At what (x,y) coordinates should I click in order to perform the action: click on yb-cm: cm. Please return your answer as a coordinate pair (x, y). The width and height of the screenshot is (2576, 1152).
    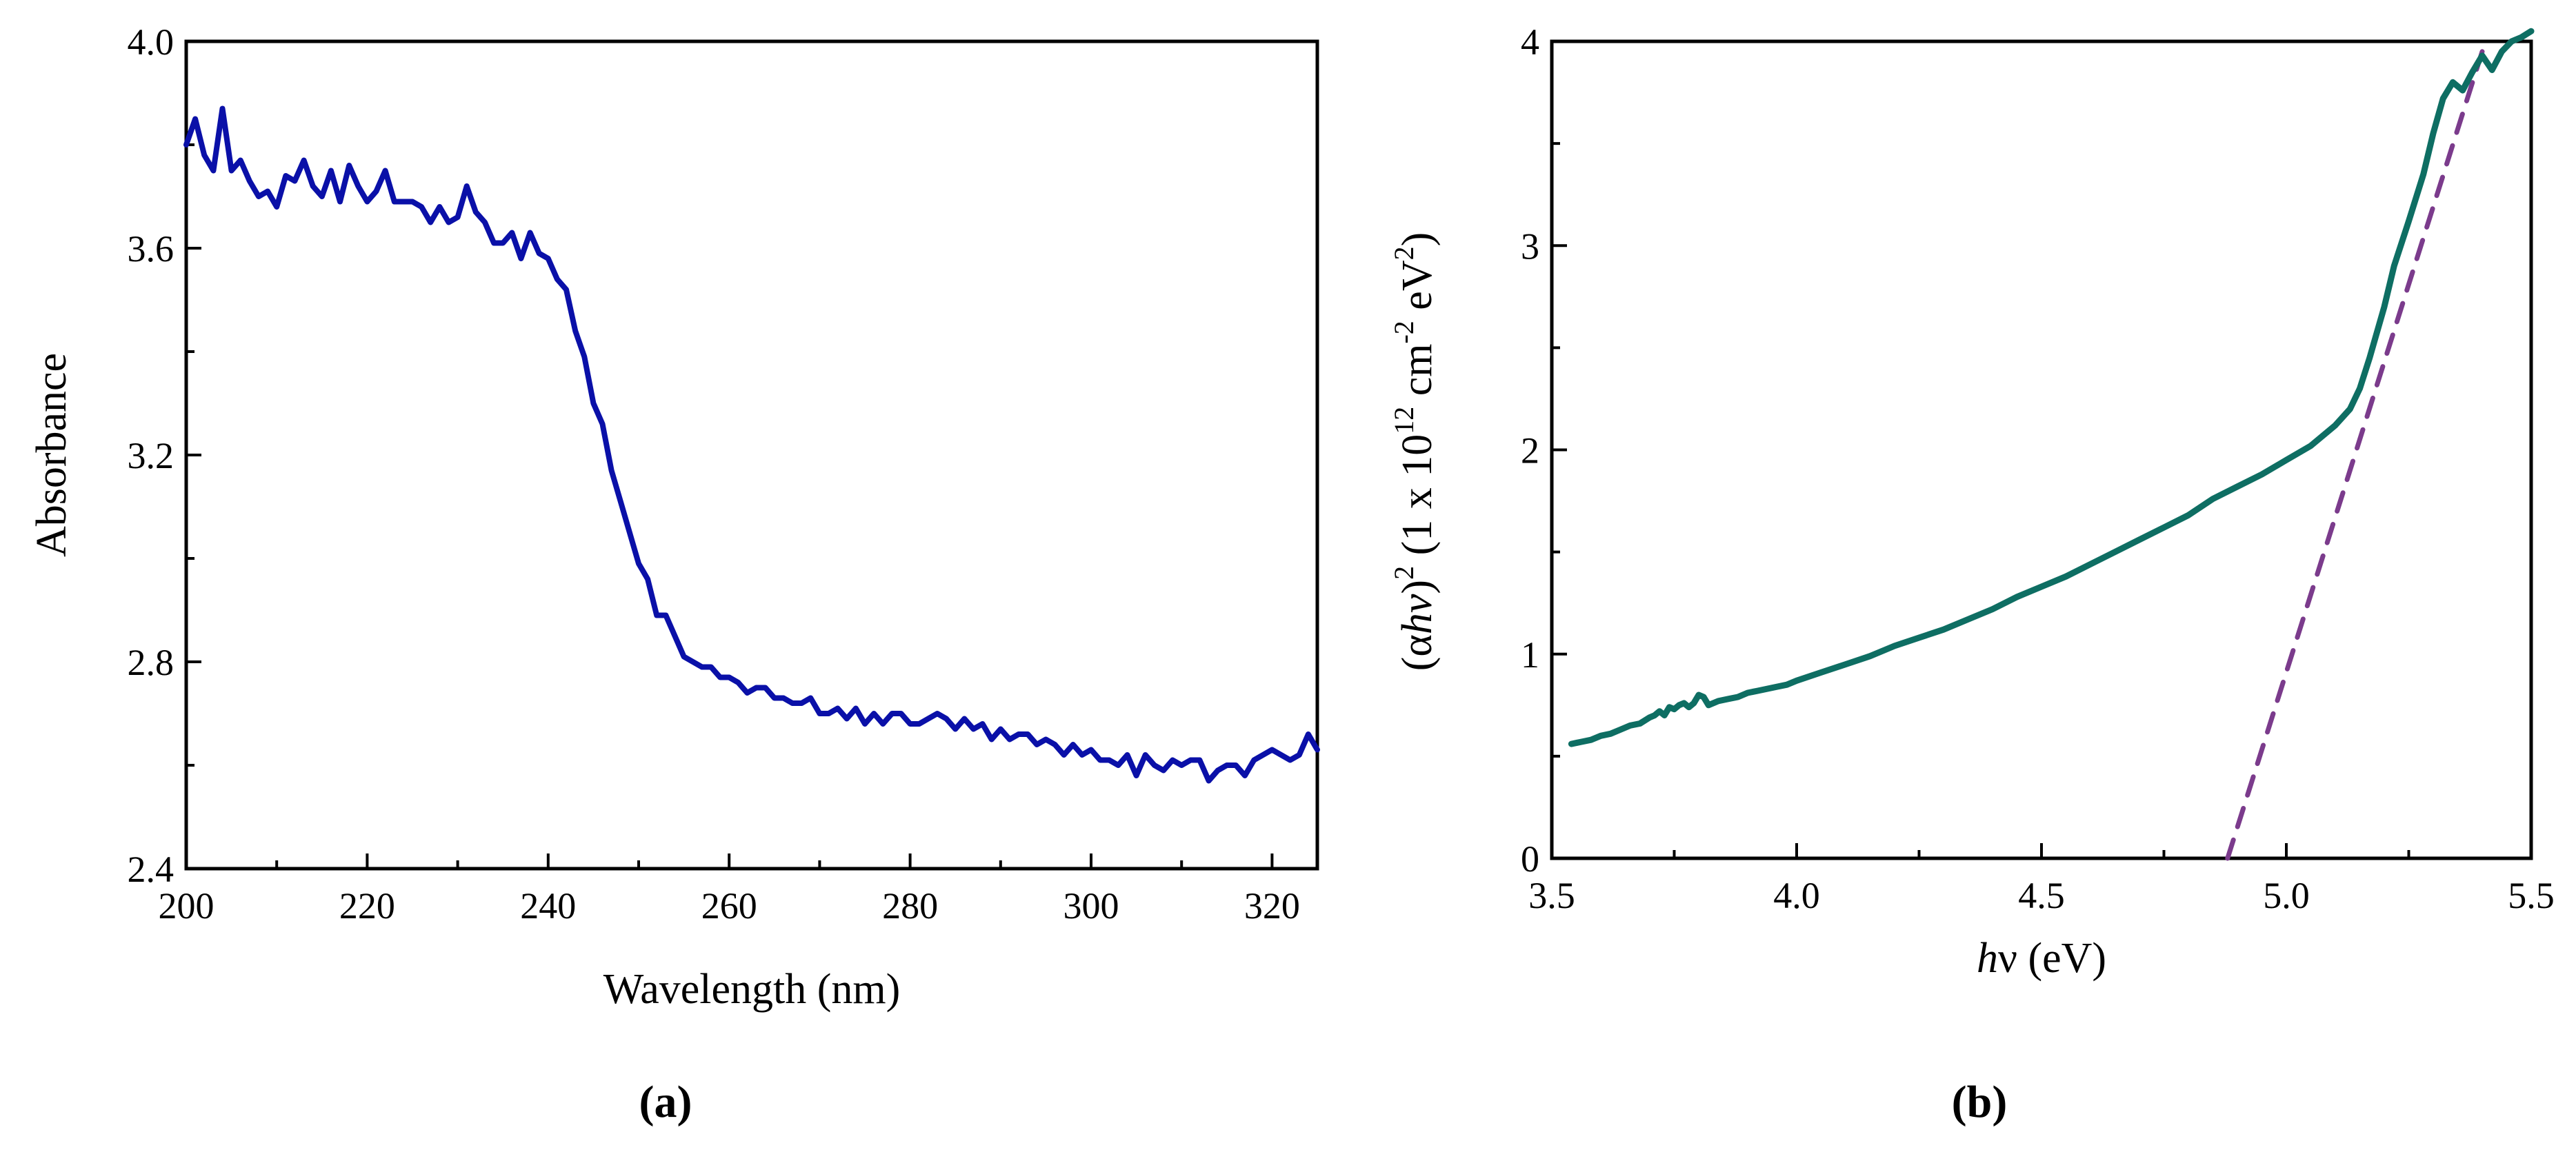
    Looking at the image, I should click on (1417, 375).